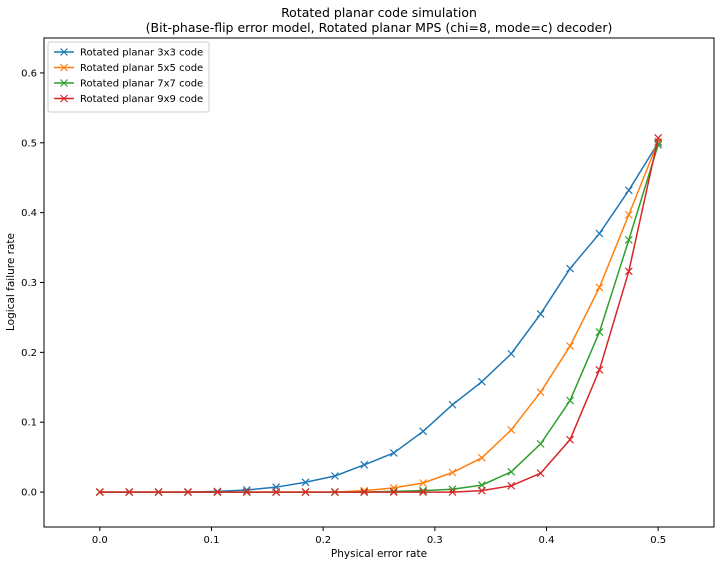 The image size is (720, 565). What do you see at coordinates (141, 68) in the screenshot?
I see `legend-label: Rotated planar 5x5 code` at bounding box center [141, 68].